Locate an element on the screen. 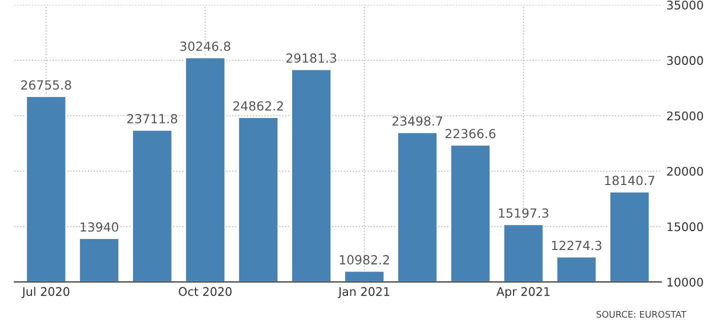 This screenshot has height=326, width=715. data-label: 26755.8 is located at coordinates (46, 85).